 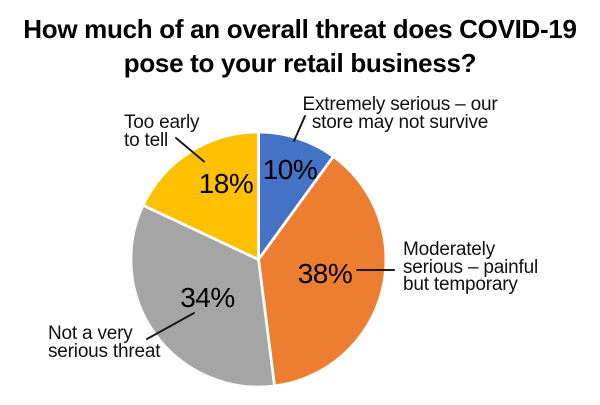 I want to click on callout-not-serious-line-2: serious threat, so click(x=104, y=351).